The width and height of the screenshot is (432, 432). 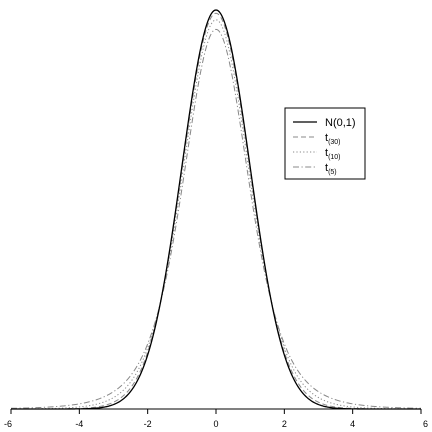 I want to click on x-tick-label: -6, so click(x=8, y=424).